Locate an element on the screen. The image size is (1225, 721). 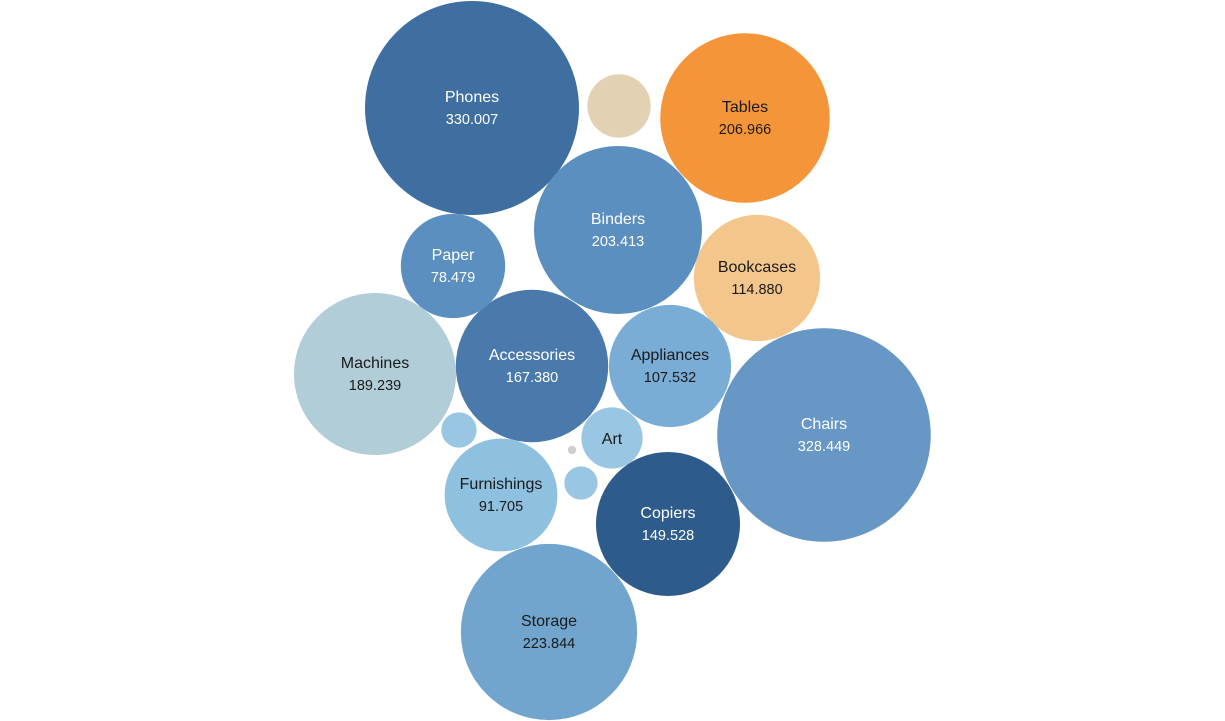
bubble-label-machines: Machines is located at coordinates (375, 363).